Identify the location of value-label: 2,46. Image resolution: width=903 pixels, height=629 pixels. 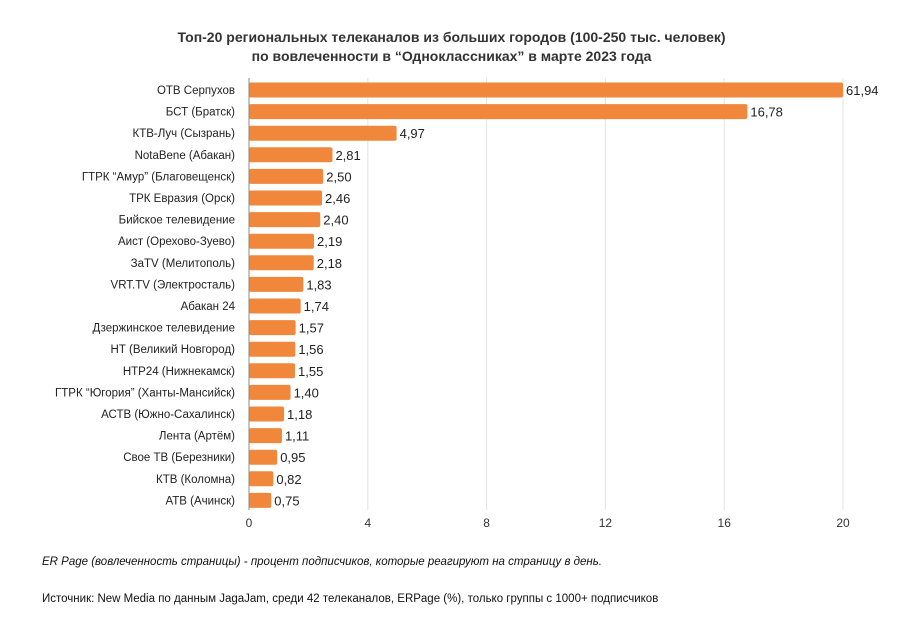
(337, 198).